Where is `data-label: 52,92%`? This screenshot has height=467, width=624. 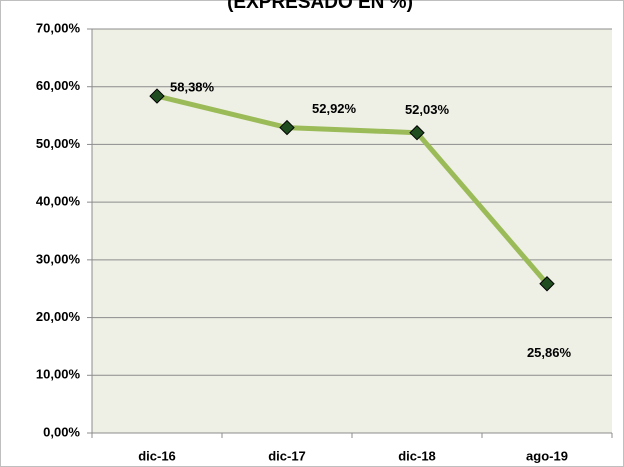 data-label: 52,92% is located at coordinates (334, 108).